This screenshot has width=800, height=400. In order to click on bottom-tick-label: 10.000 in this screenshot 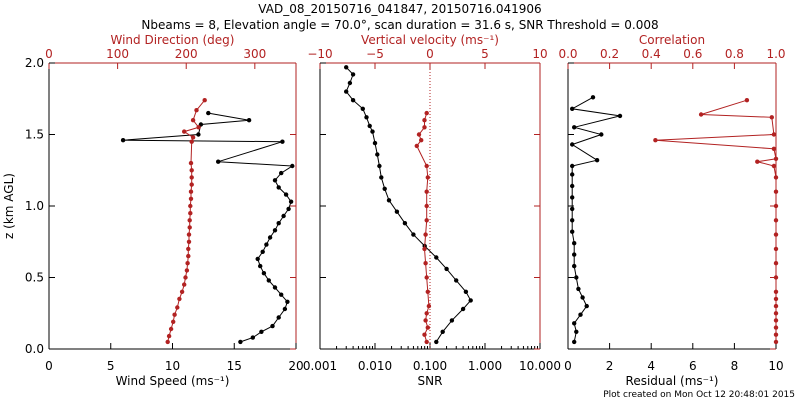, I will do `click(540, 366)`.